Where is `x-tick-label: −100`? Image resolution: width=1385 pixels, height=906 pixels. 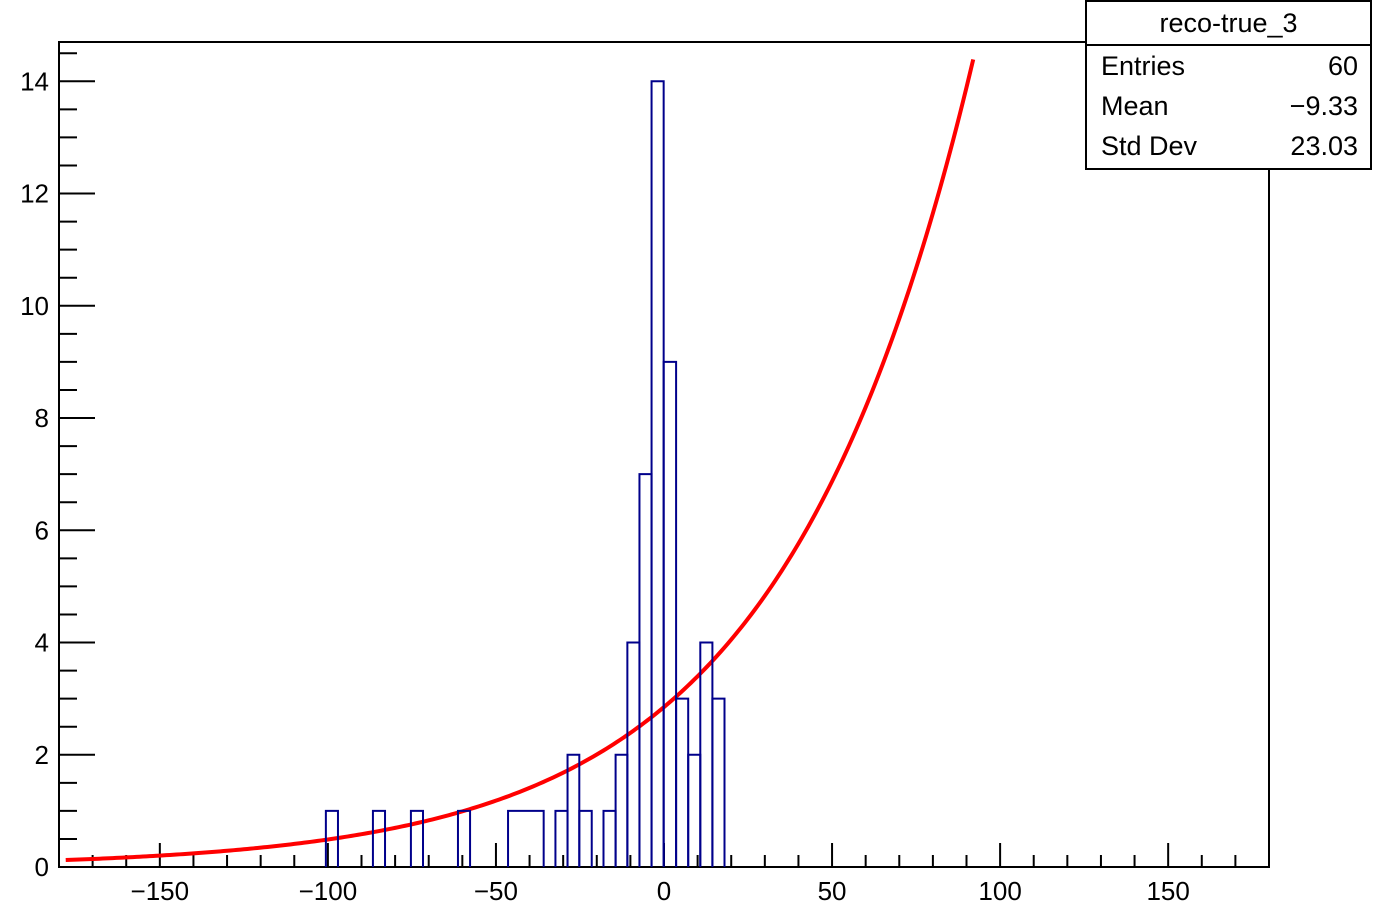
x-tick-label: −100 is located at coordinates (328, 891).